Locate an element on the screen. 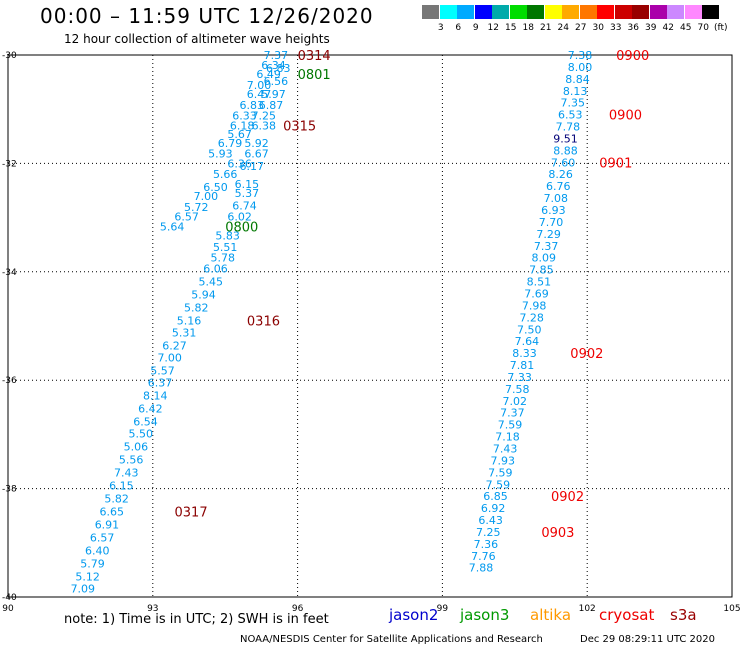  wave-height-value: 6.15 is located at coordinates (121, 485).